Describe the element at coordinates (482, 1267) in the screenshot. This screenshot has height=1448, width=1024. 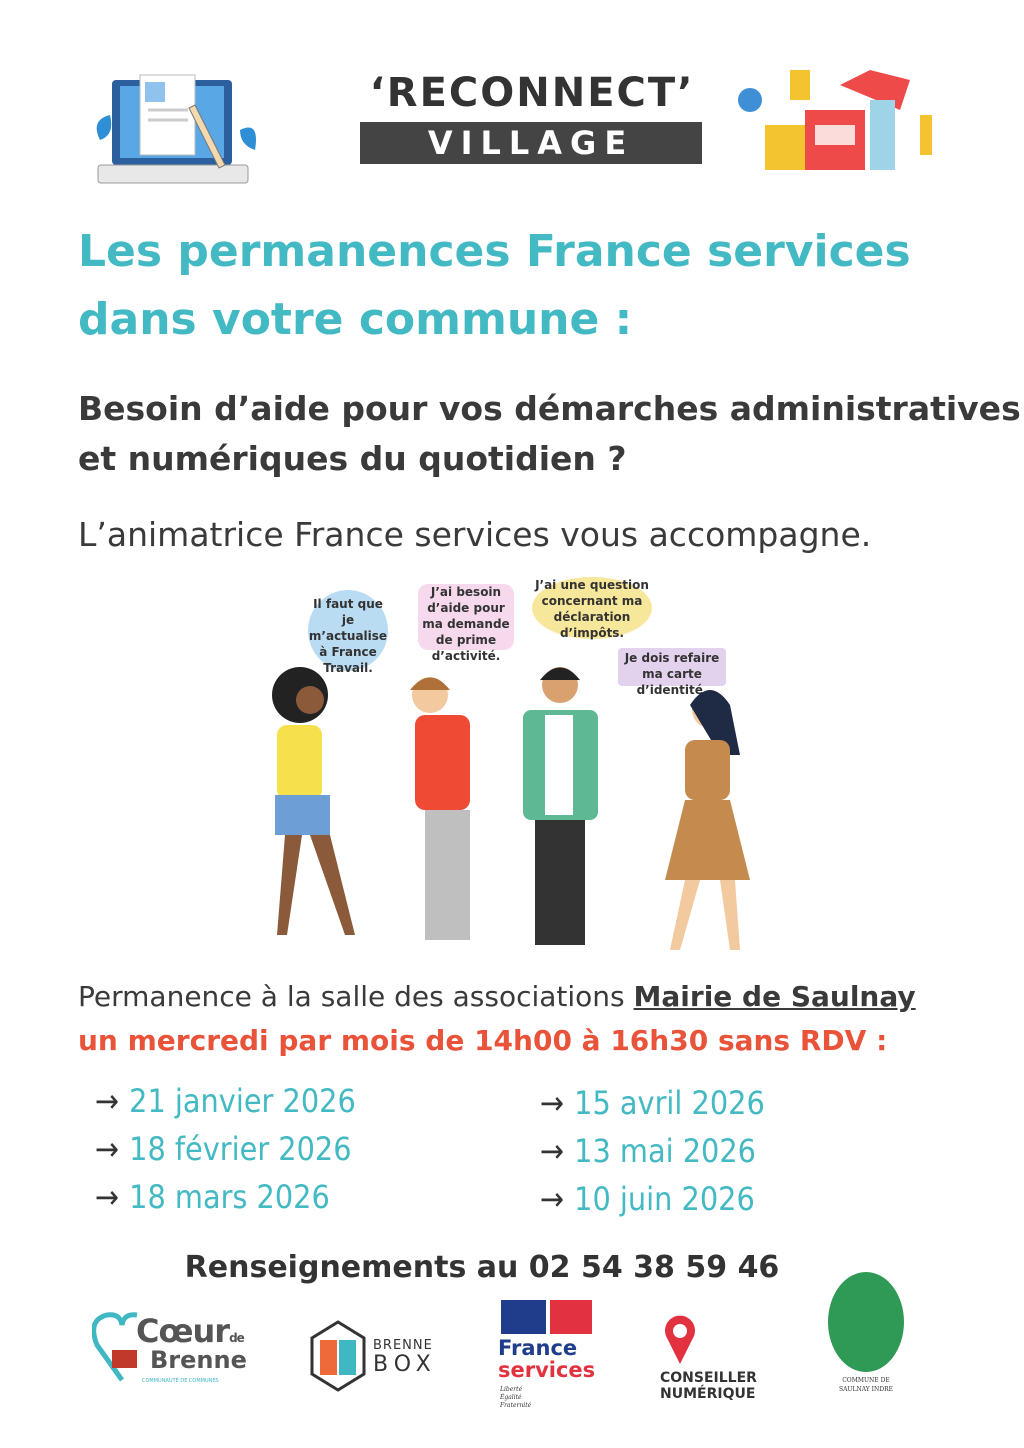
I see `contact-info: Renseignements au 02 54 38 59 46` at that location.